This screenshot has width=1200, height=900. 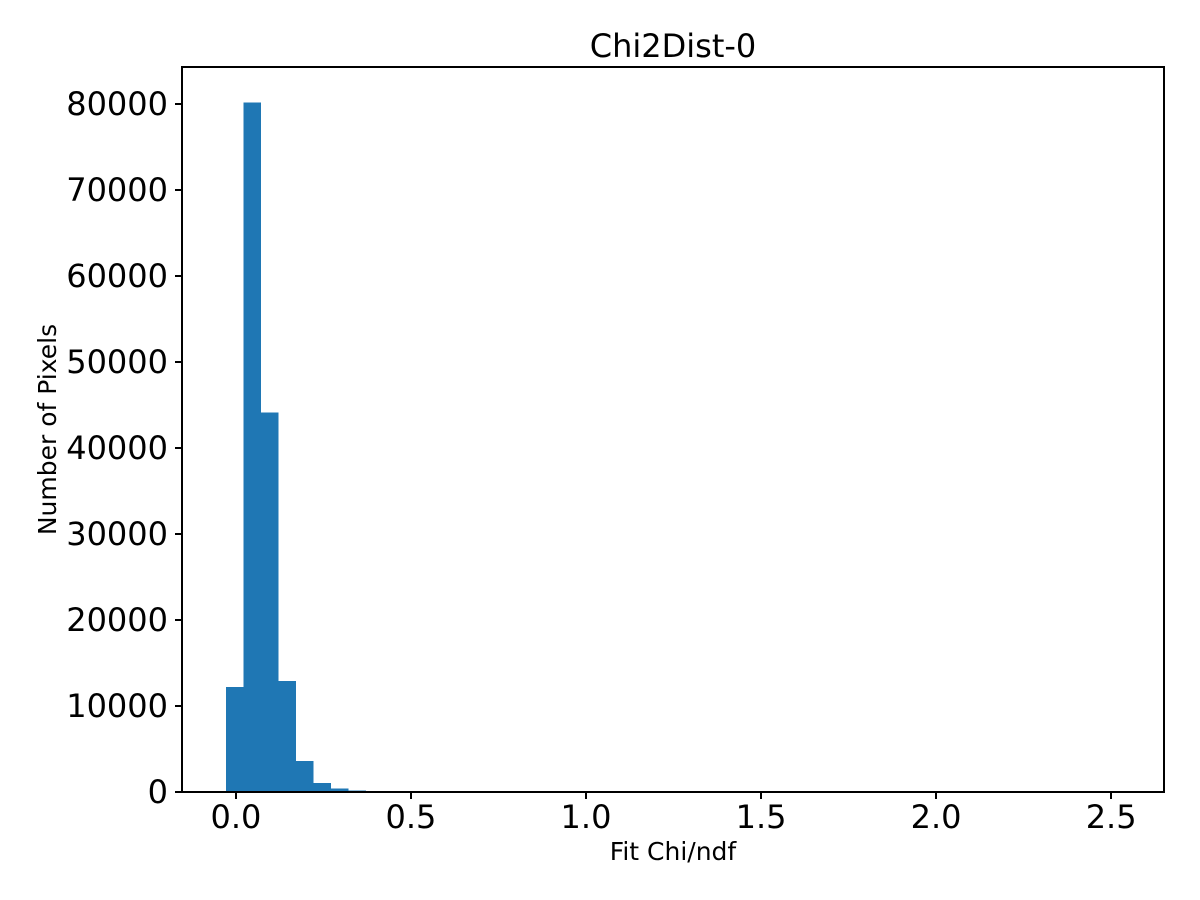 I want to click on x-tick-label: 0.5, so click(x=411, y=817).